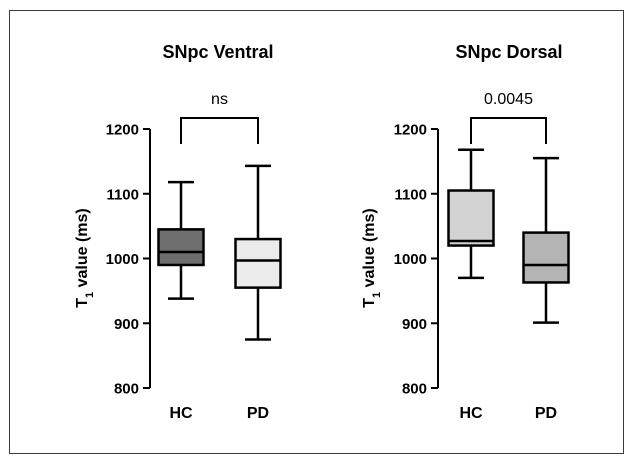 Image resolution: width=634 pixels, height=457 pixels. What do you see at coordinates (219, 99) in the screenshot?
I see `significance-label: ns` at bounding box center [219, 99].